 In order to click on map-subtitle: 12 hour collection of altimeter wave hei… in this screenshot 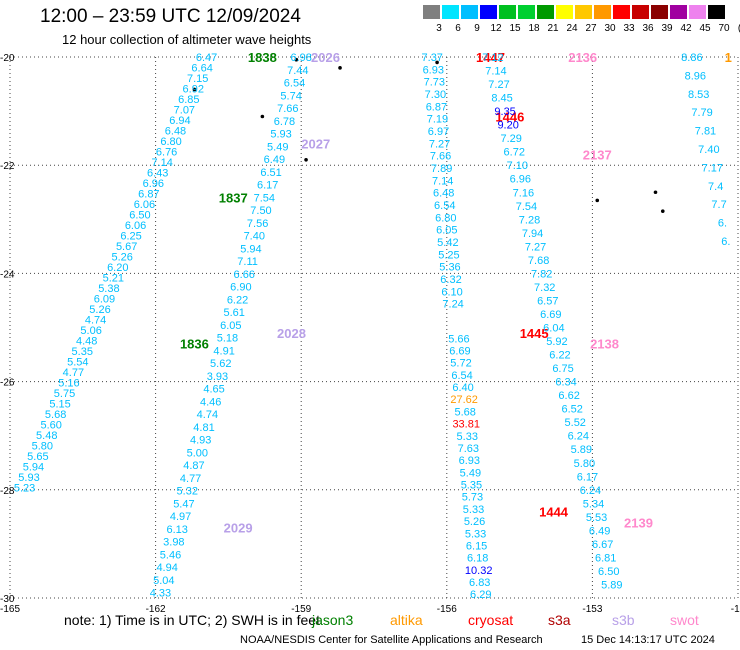, I will do `click(187, 39)`.